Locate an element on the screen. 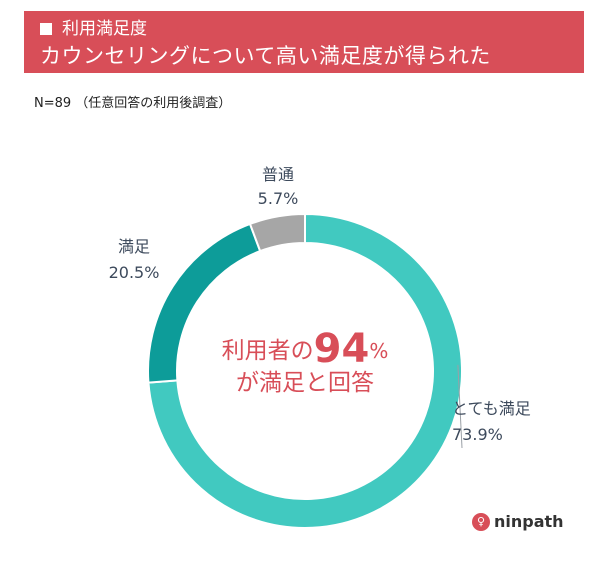  title-headline: カウンセリングについて高い満足度が得られた is located at coordinates (265, 56).